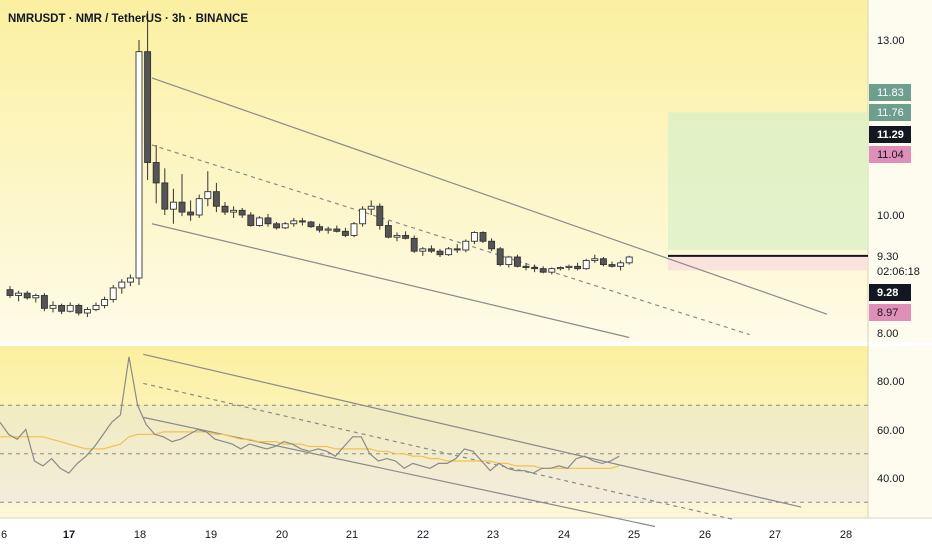  I want to click on time-tick-label: 27, so click(775, 535).